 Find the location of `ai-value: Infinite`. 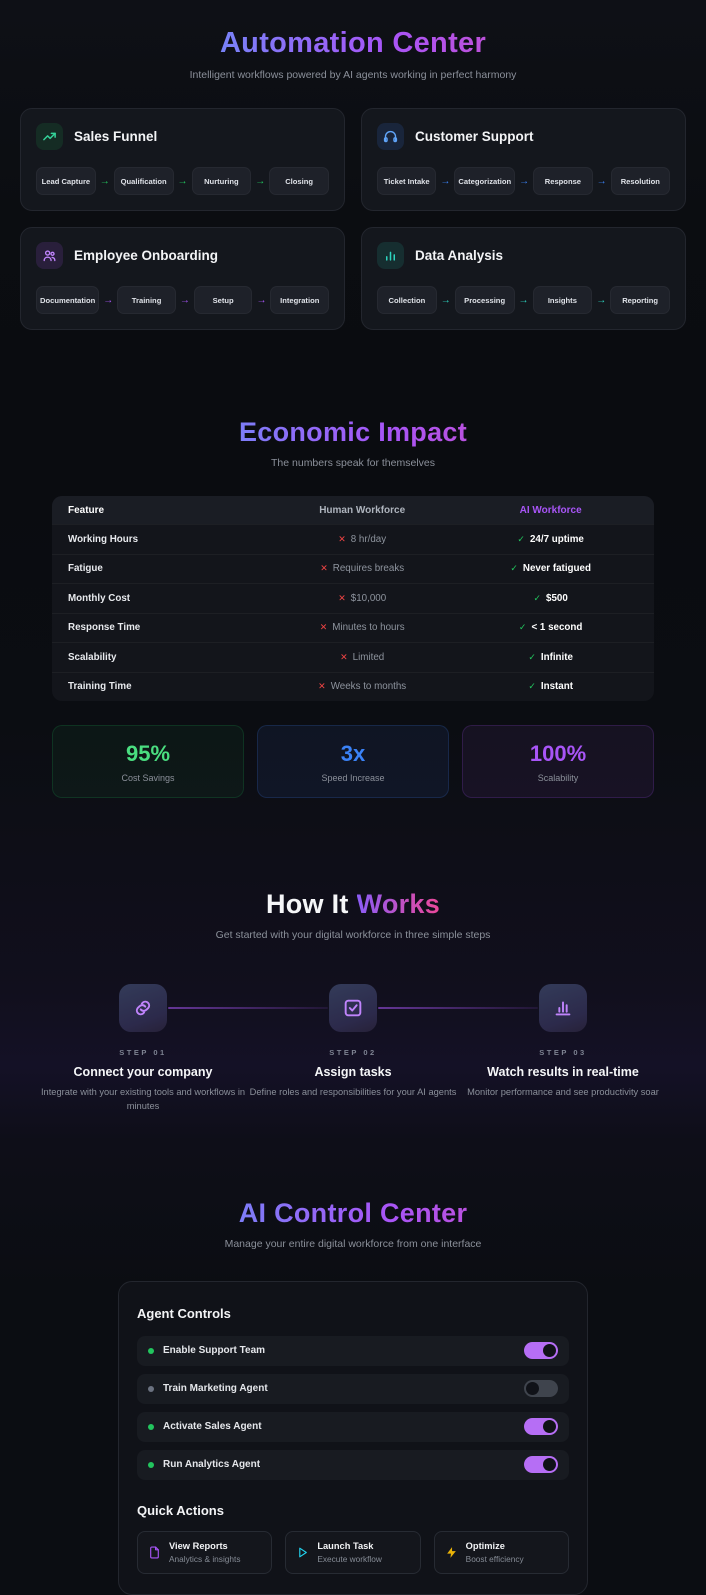

ai-value: Infinite is located at coordinates (556, 657).